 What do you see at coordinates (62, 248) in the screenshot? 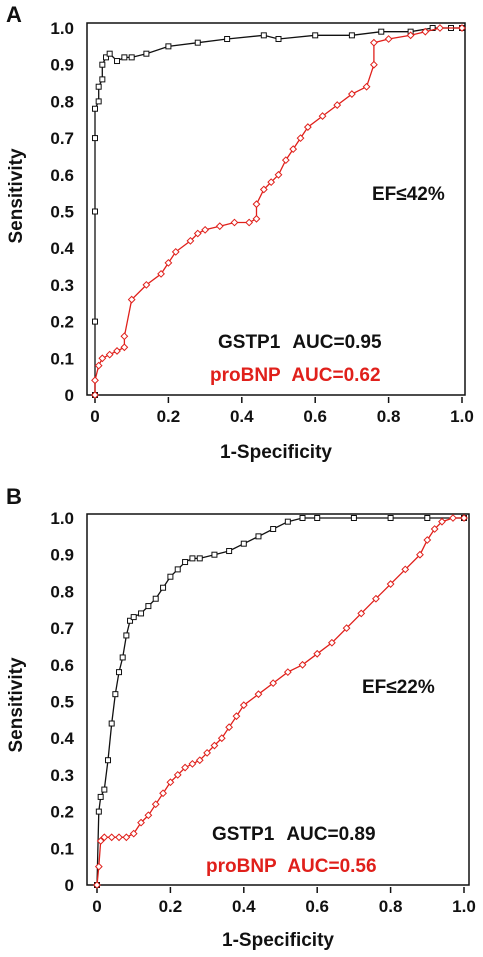
I see `y-tick-label: 0.4` at bounding box center [62, 248].